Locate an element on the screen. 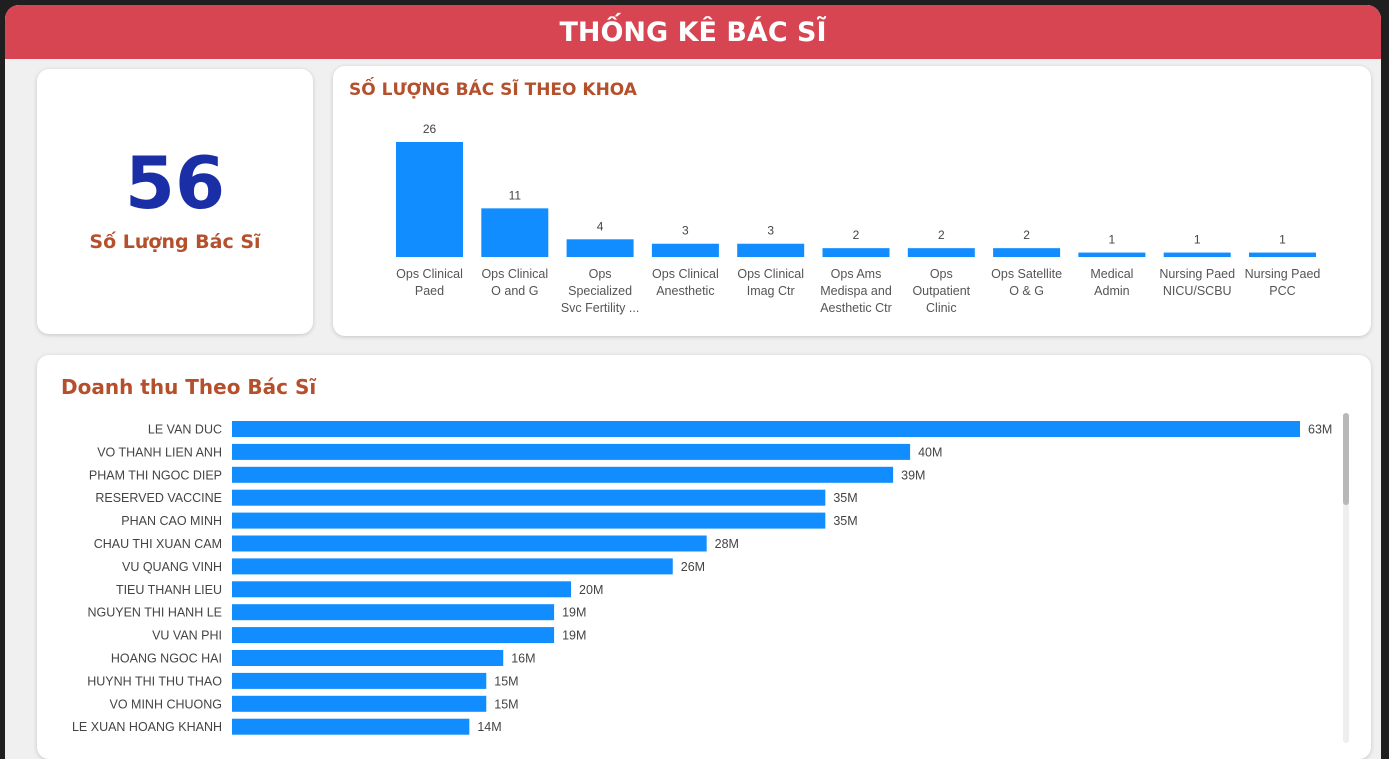 This screenshot has height=759, width=1389. revenue-value-label: 16M is located at coordinates (523, 659).